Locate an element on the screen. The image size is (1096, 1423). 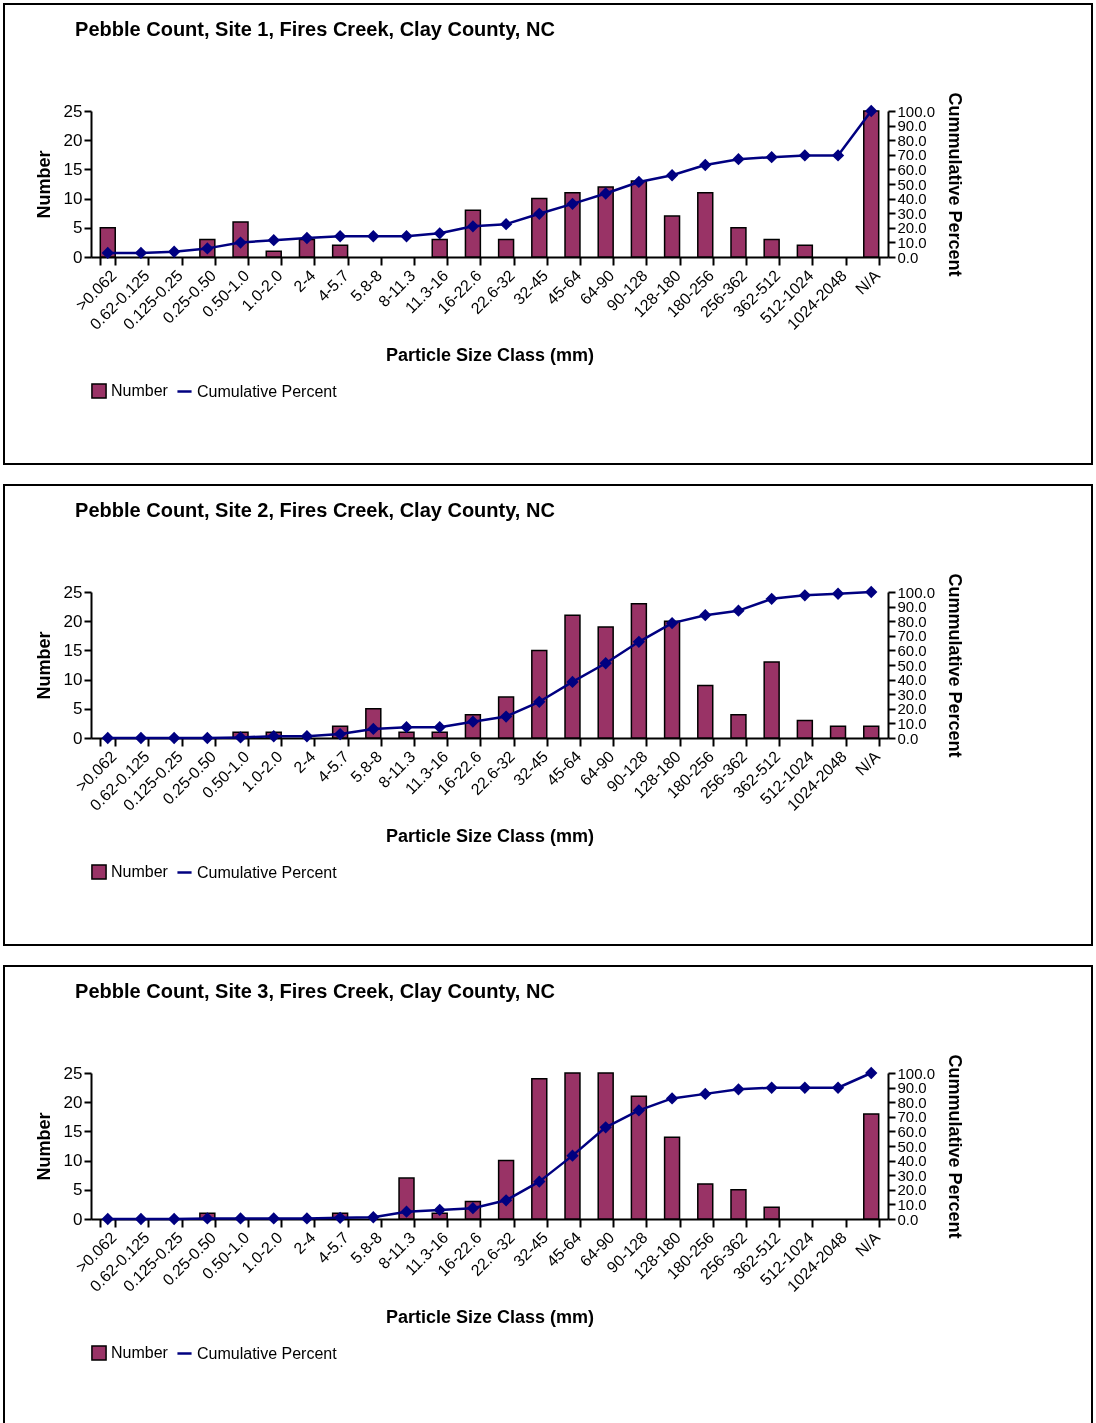
chart-title: Pebble Count, Site 3, Fires Creek, Clay County, NC is located at coordinates (315, 990).